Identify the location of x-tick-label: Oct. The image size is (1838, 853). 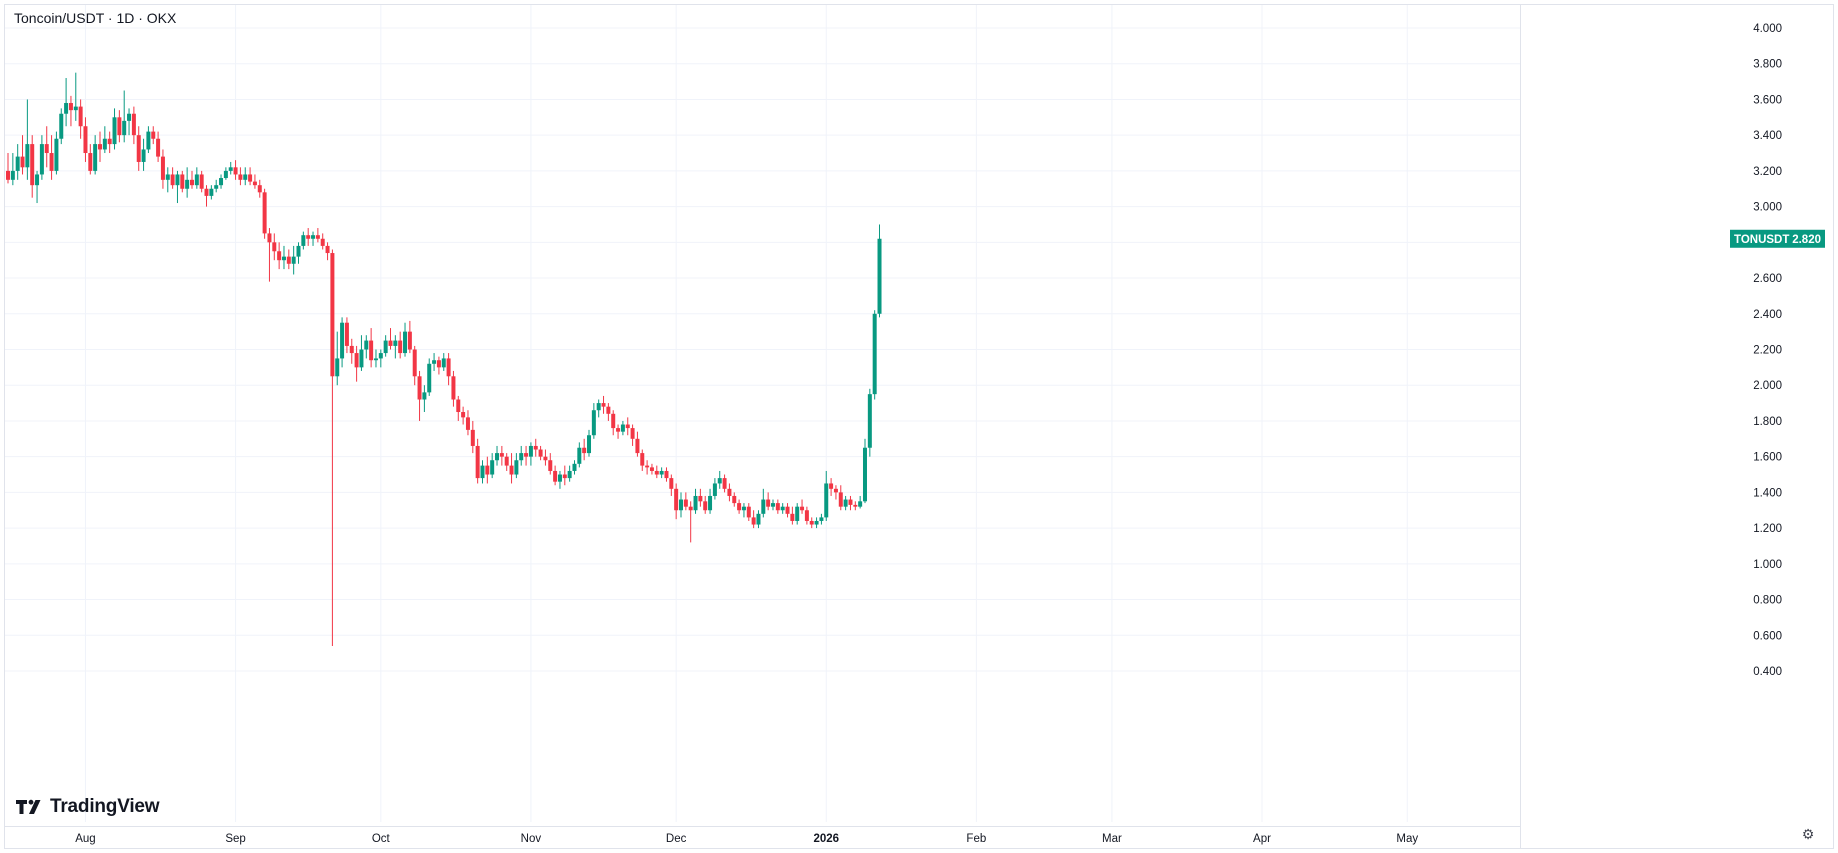
(381, 839).